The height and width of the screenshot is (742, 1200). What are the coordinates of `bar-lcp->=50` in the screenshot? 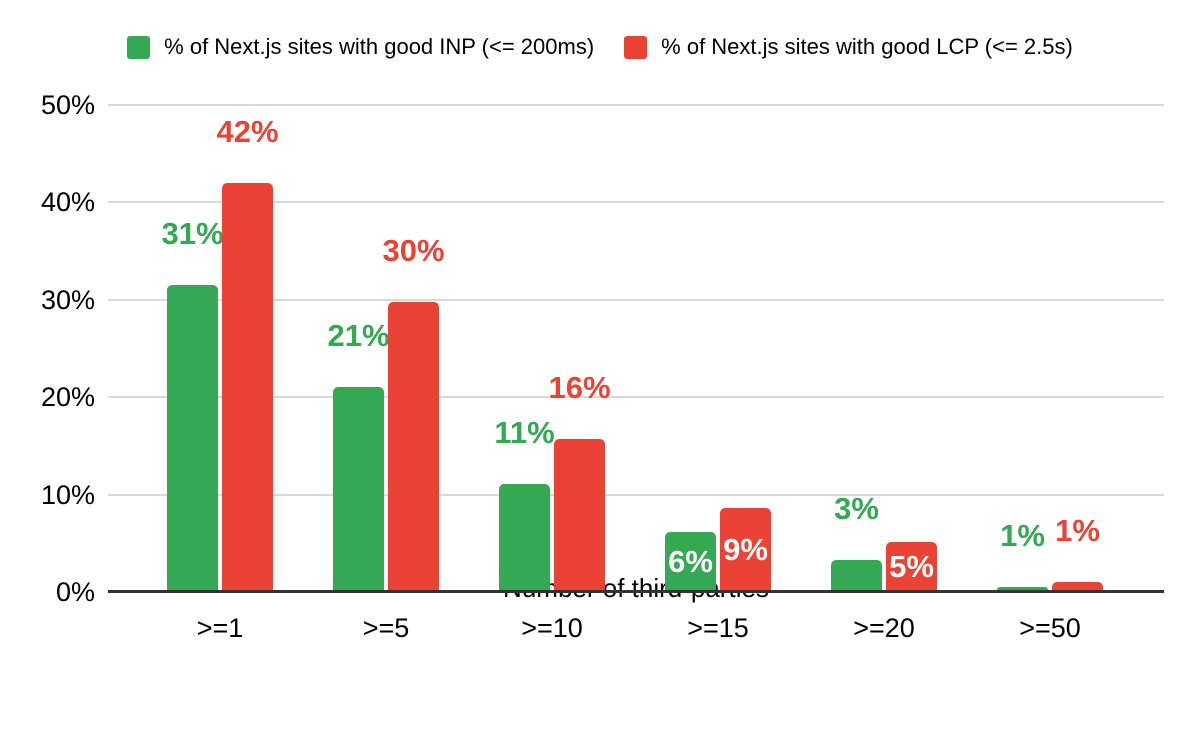 It's located at (1077, 587).